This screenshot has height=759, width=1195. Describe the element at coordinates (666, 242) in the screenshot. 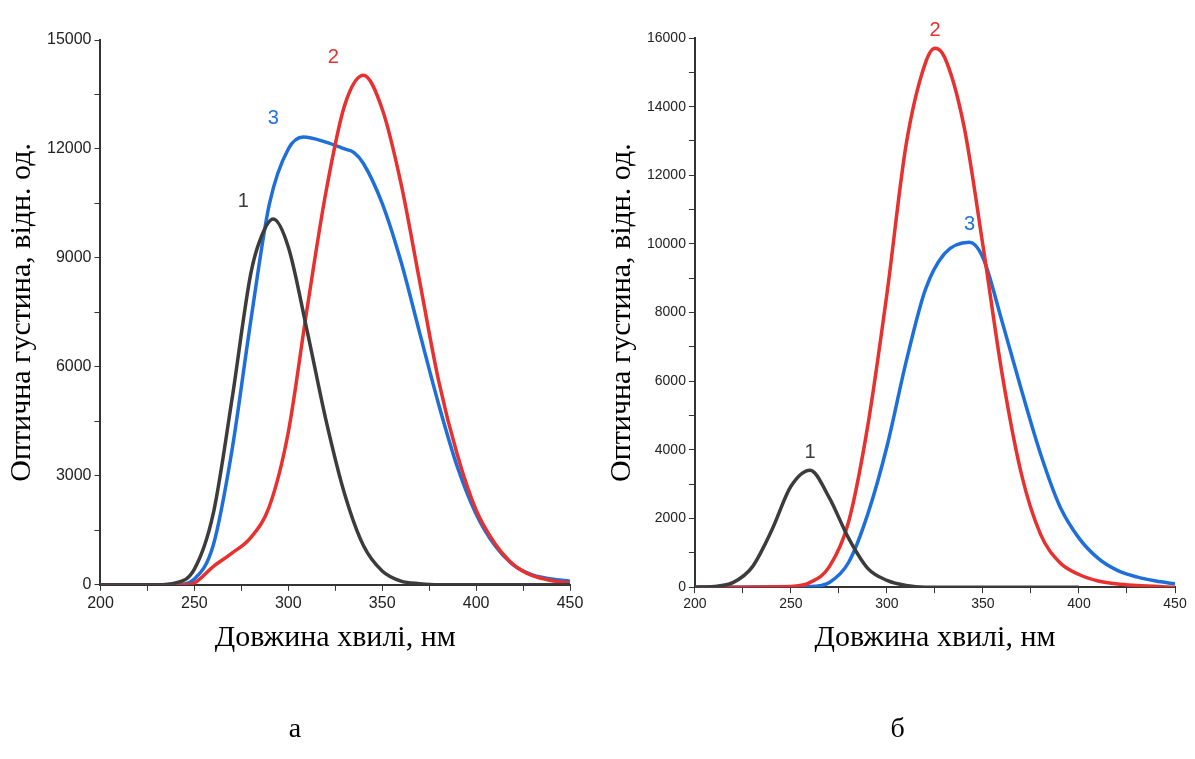

I see `y-tick-label: 10000` at that location.